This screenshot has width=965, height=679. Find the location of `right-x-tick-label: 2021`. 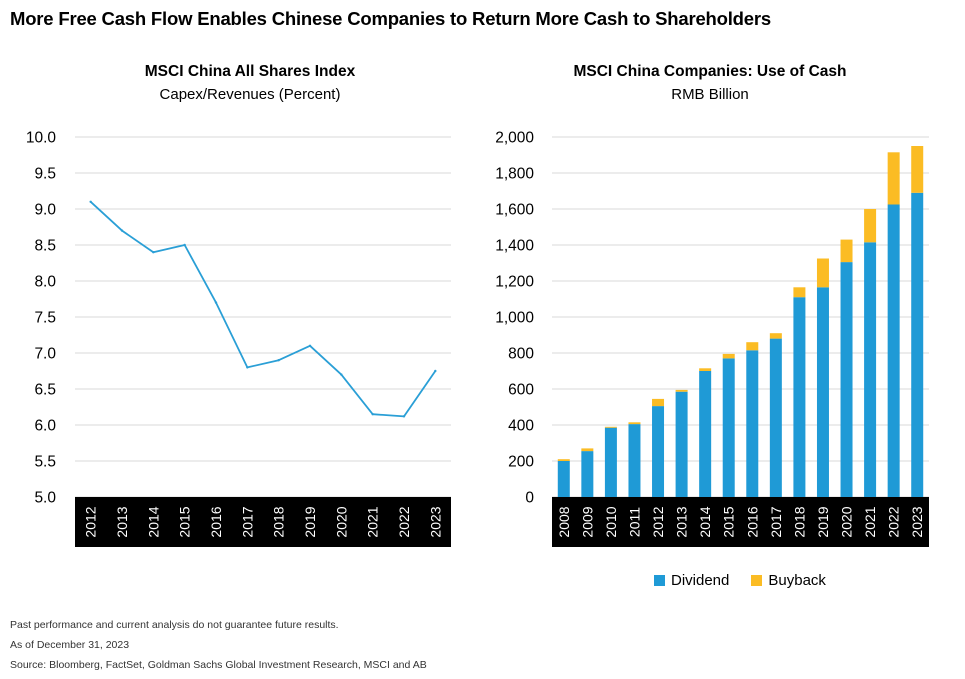

right-x-tick-label: 2021 is located at coordinates (870, 521).